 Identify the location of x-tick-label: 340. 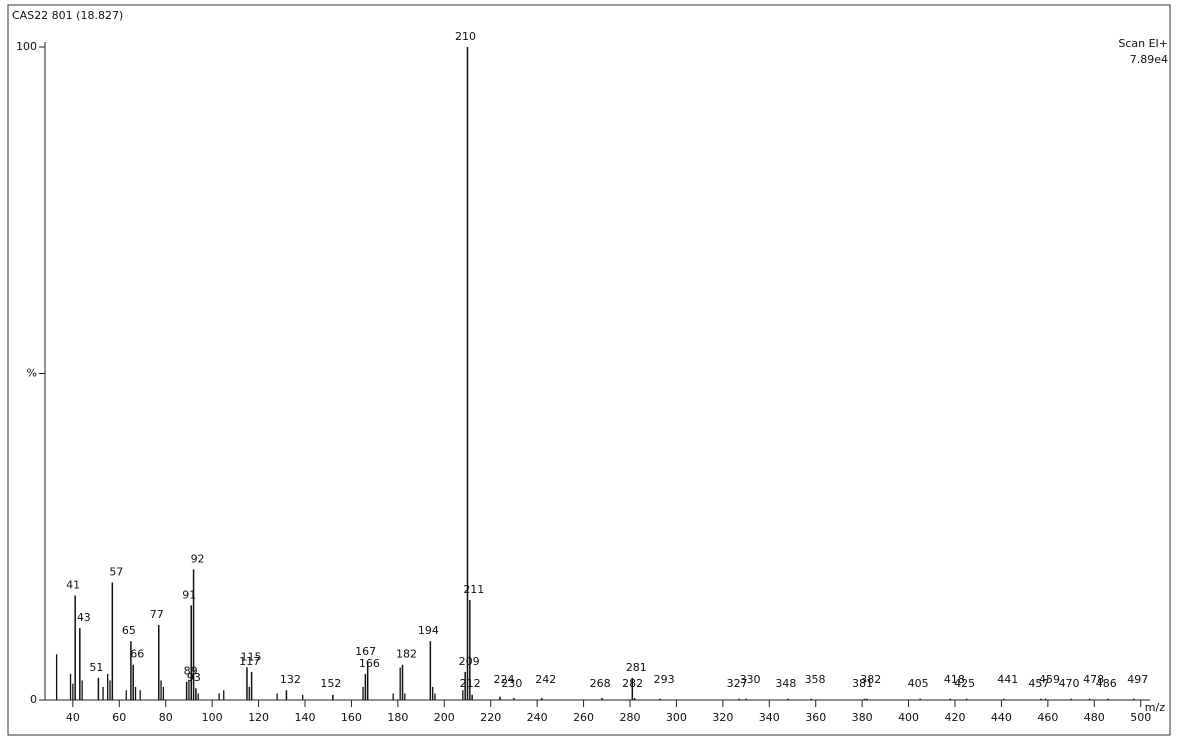
(769, 717).